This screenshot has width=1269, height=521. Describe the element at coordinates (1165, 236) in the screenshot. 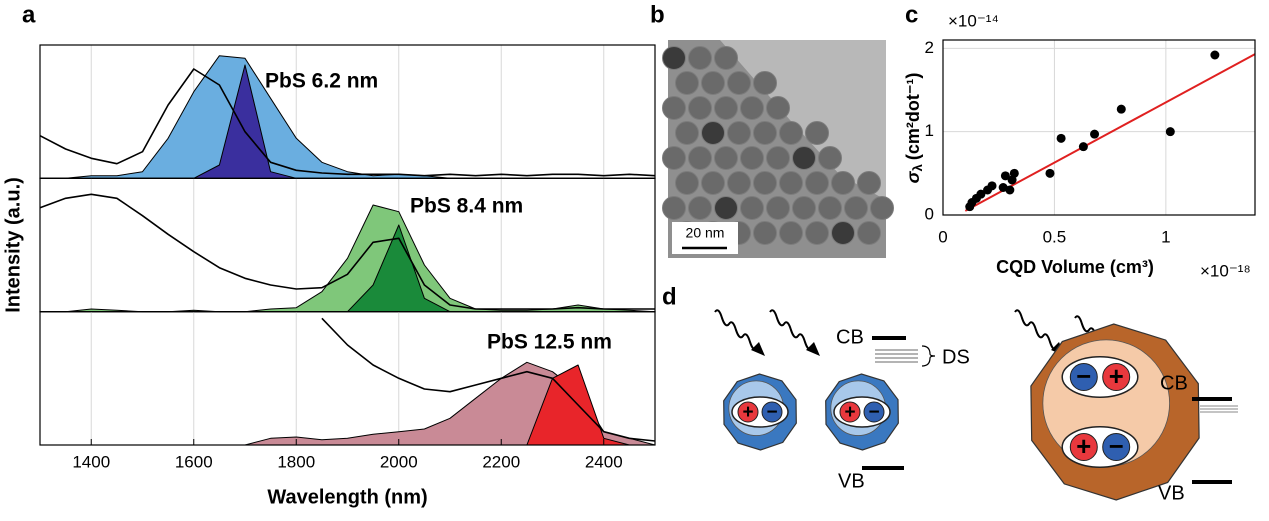

I see `x-tick-label: 1` at that location.